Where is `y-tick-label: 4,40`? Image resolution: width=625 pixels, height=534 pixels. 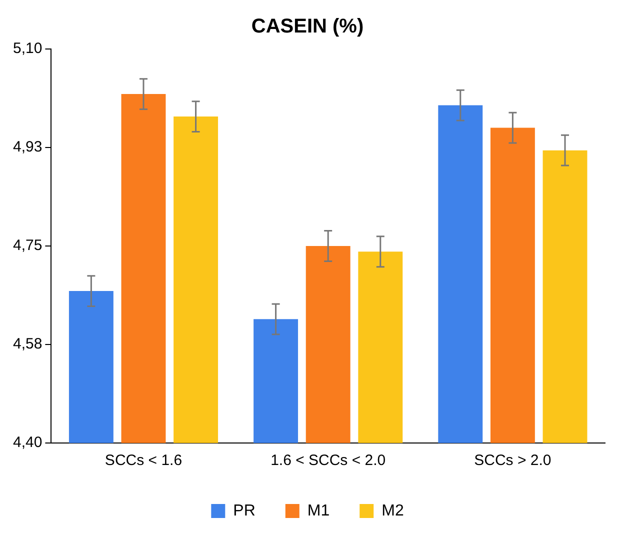 y-tick-label: 4,40 is located at coordinates (27, 443).